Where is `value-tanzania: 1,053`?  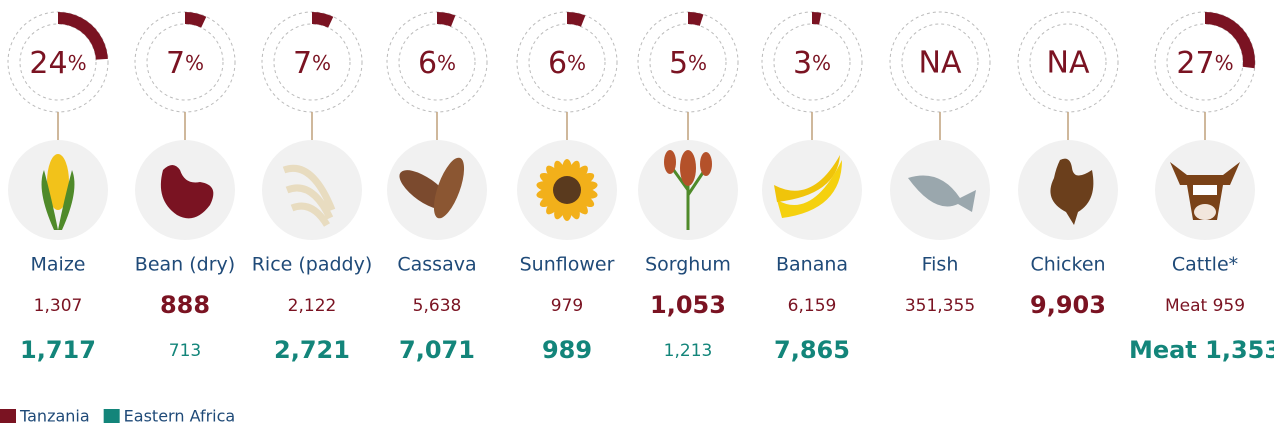 value-tanzania: 1,053 is located at coordinates (688, 305).